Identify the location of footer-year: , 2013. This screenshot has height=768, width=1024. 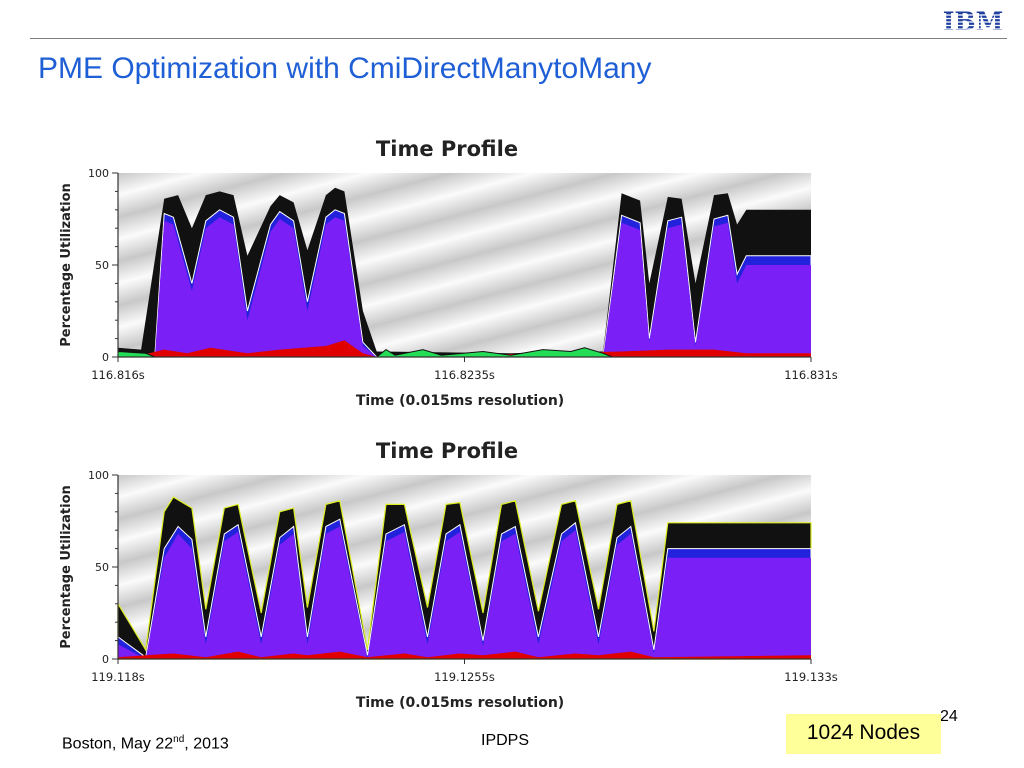
(206, 744).